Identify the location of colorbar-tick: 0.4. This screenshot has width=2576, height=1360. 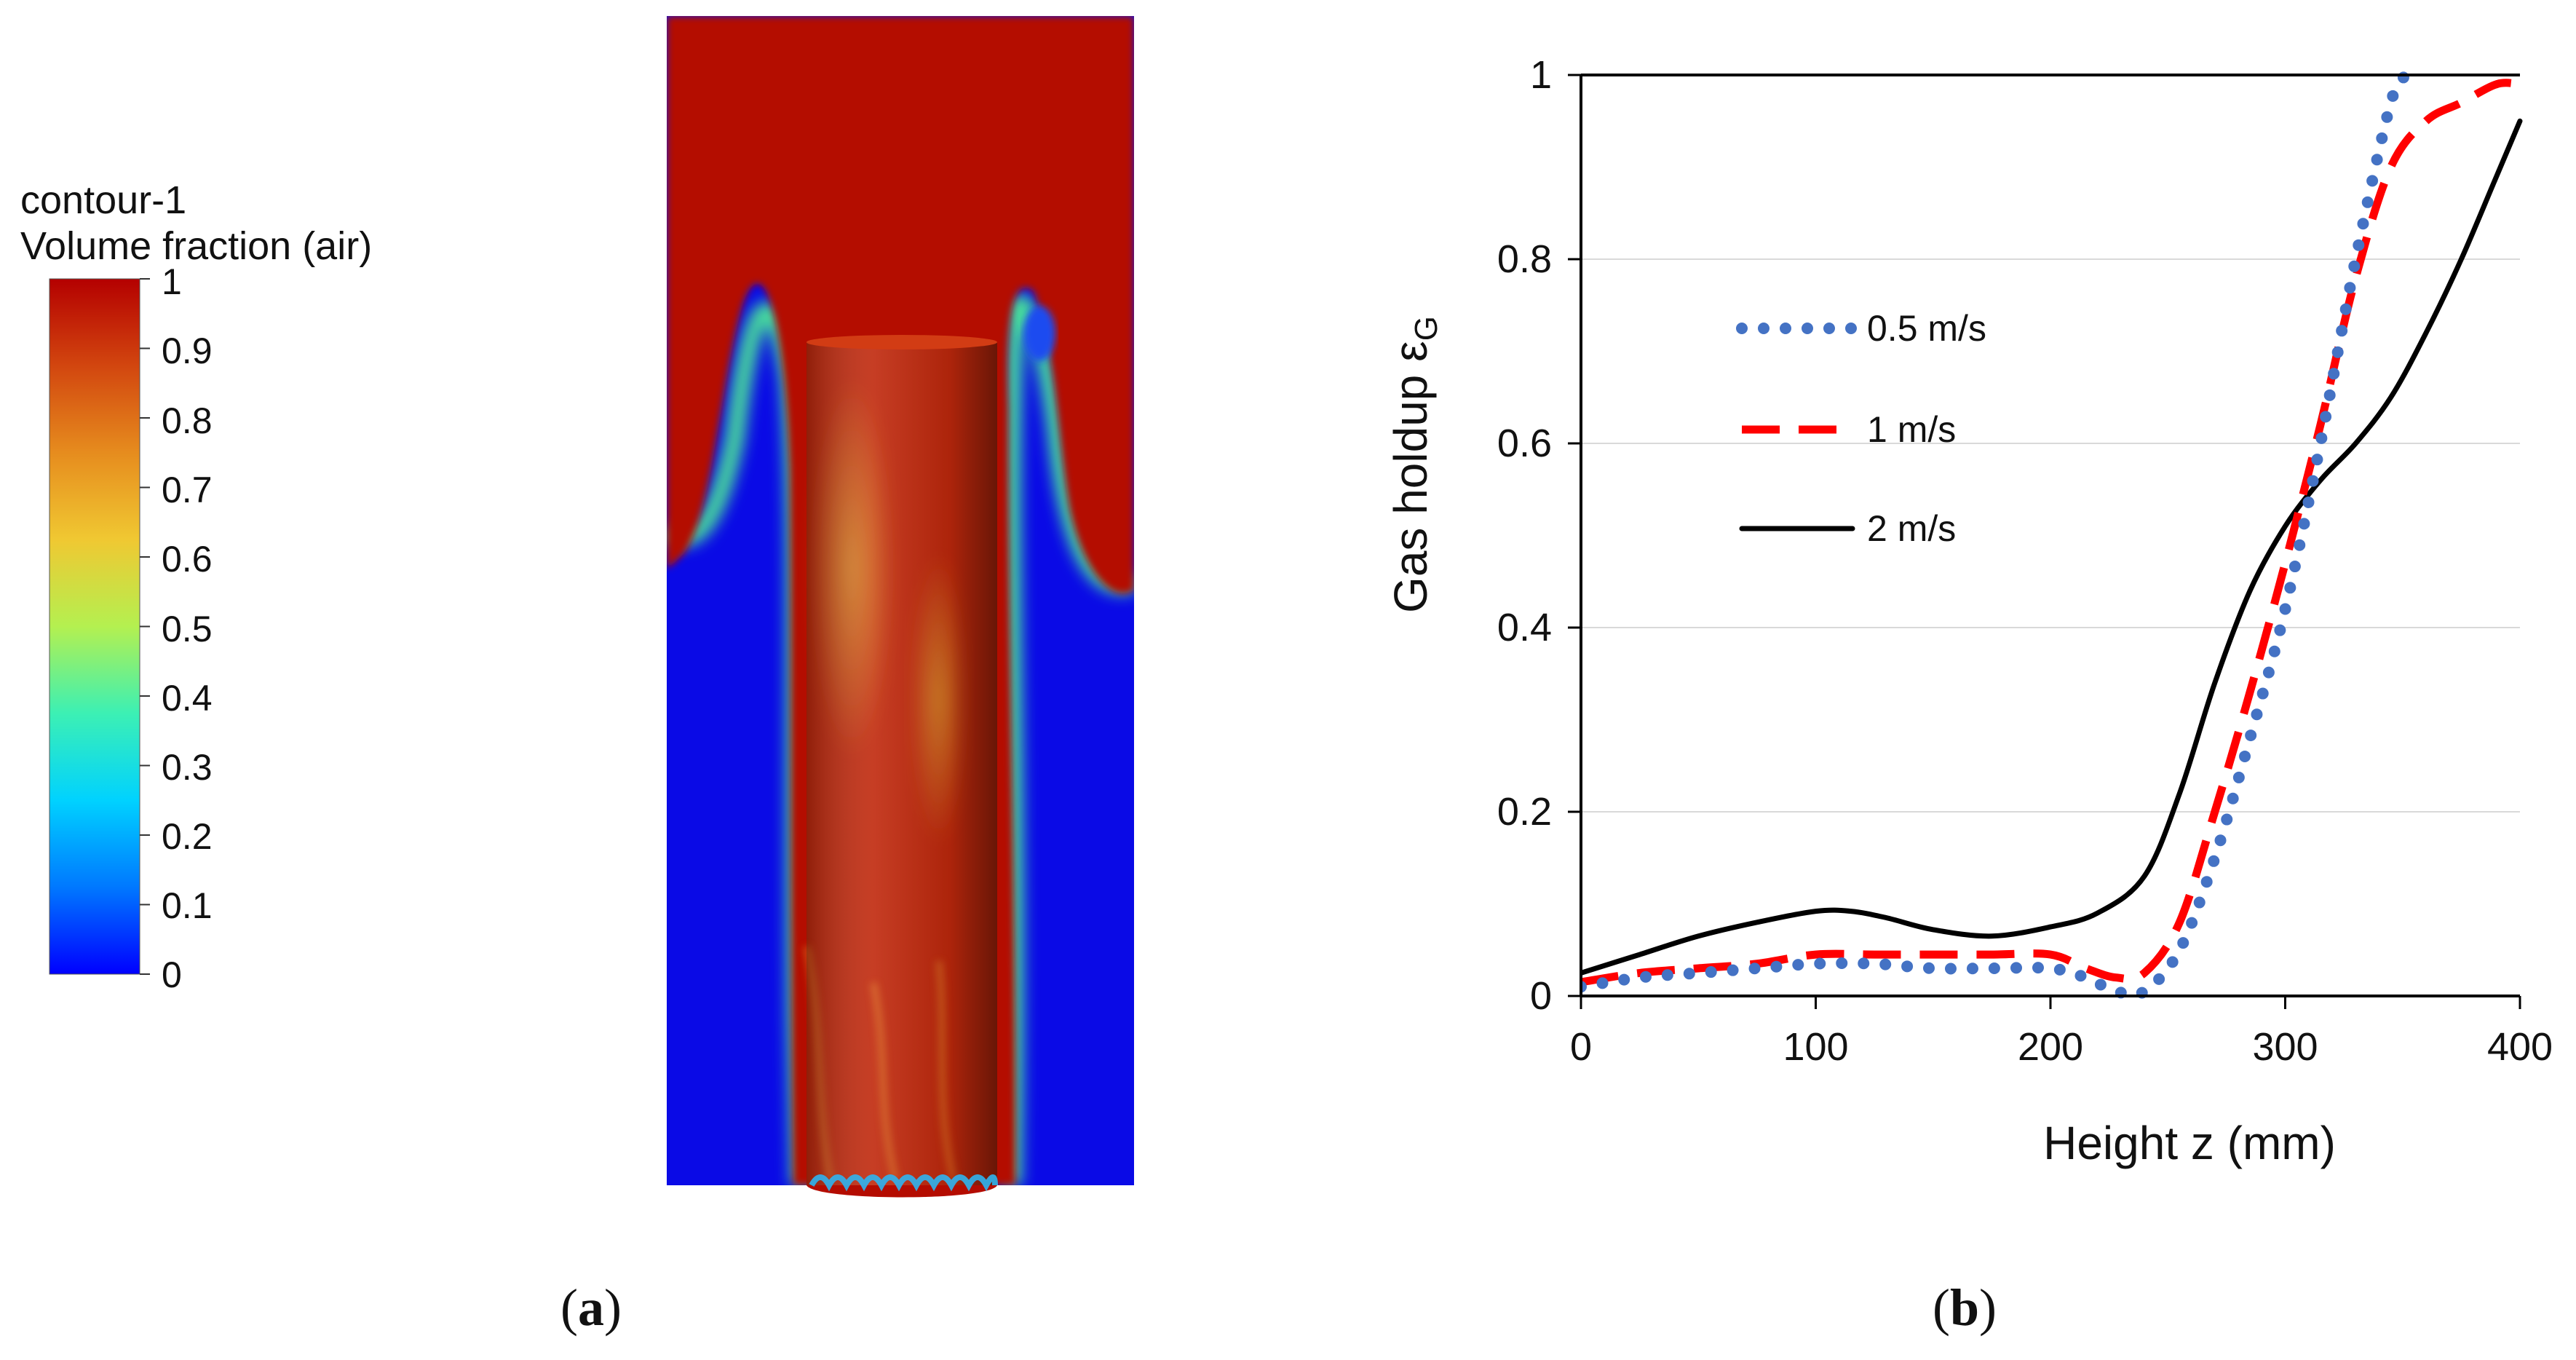
(187, 698).